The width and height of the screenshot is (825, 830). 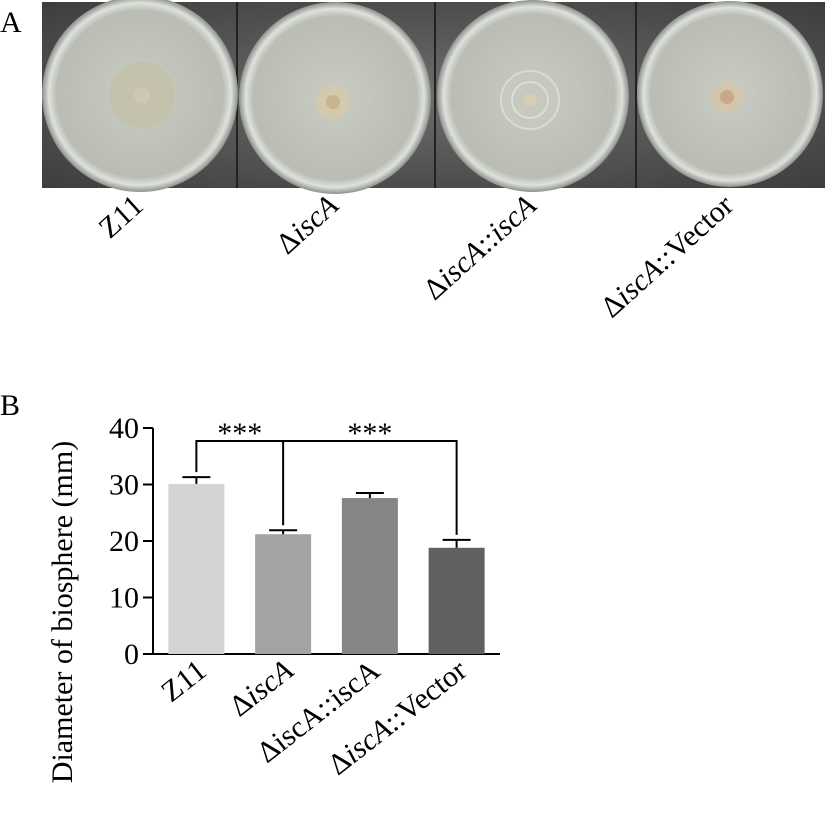 I want to click on panel-label: B, so click(x=10, y=405).